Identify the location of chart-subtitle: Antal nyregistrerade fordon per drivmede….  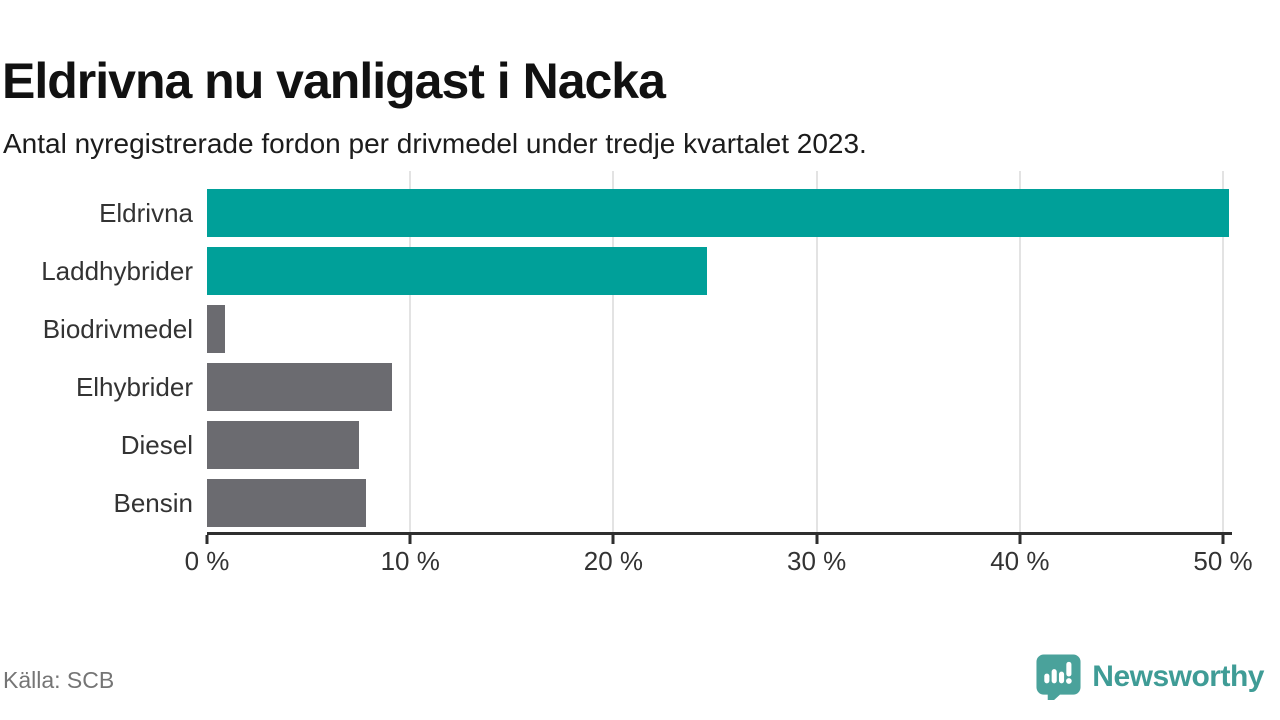
(435, 143).